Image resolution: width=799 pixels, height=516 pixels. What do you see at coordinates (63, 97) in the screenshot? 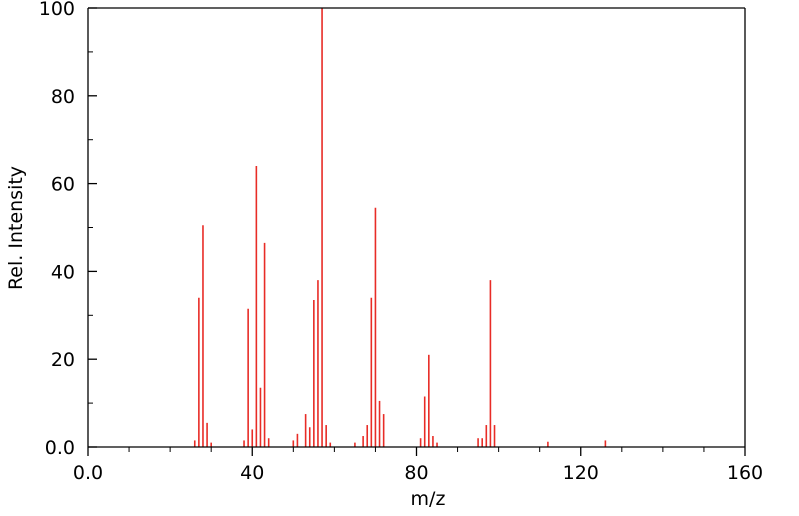
I see `y-tick-label: 80` at bounding box center [63, 97].